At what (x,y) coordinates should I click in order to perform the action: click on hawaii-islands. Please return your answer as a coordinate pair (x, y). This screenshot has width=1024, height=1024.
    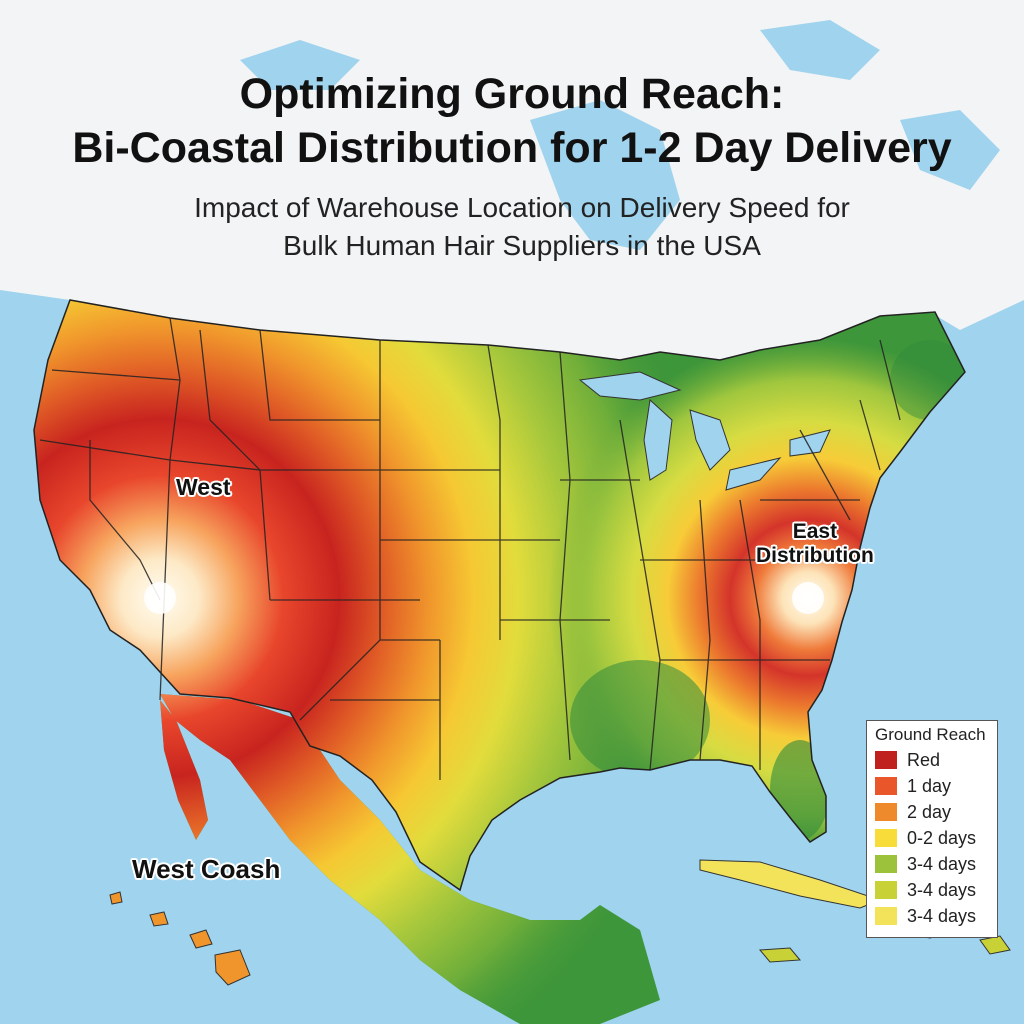
    Looking at the image, I should click on (180, 938).